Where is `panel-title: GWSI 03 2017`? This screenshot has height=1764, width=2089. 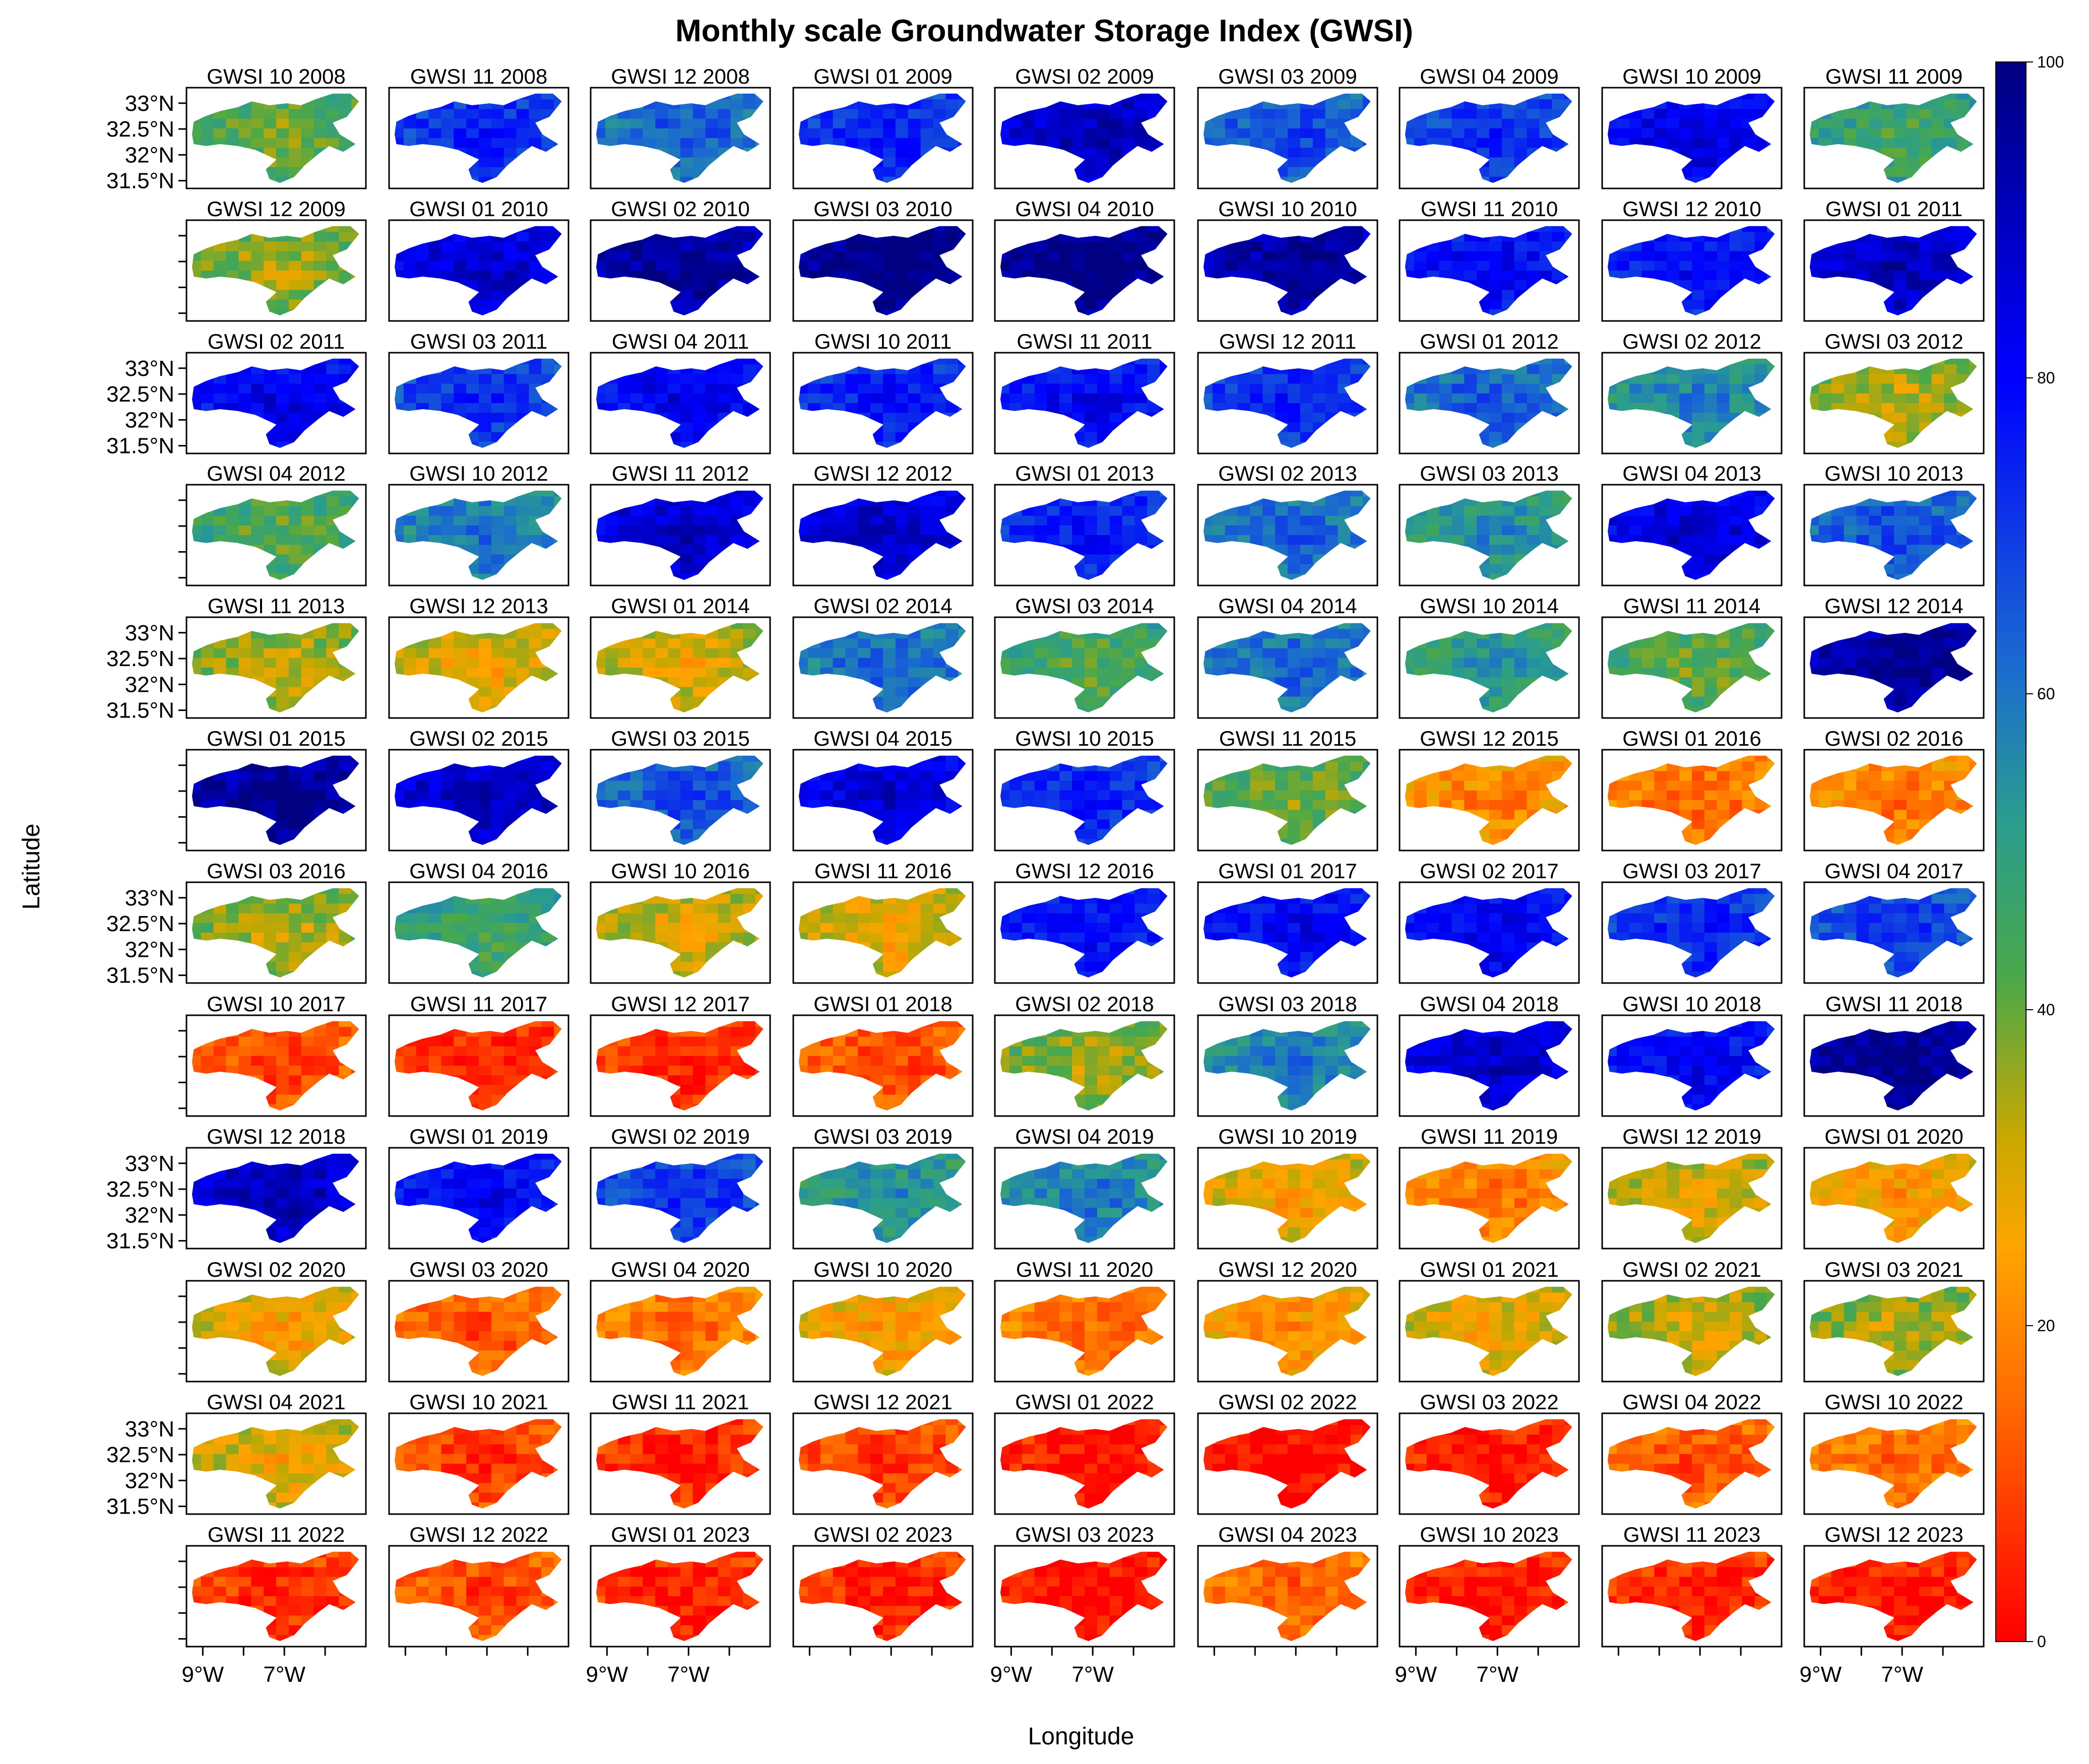
panel-title: GWSI 03 2017 is located at coordinates (1691, 871).